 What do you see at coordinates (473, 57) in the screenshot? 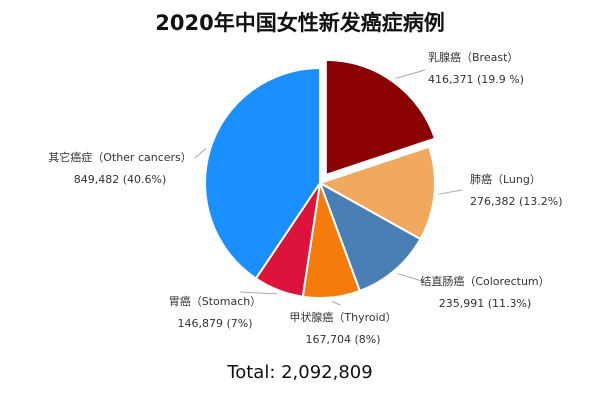
I see `slice-label: 乳腺癌（Breast）` at bounding box center [473, 57].